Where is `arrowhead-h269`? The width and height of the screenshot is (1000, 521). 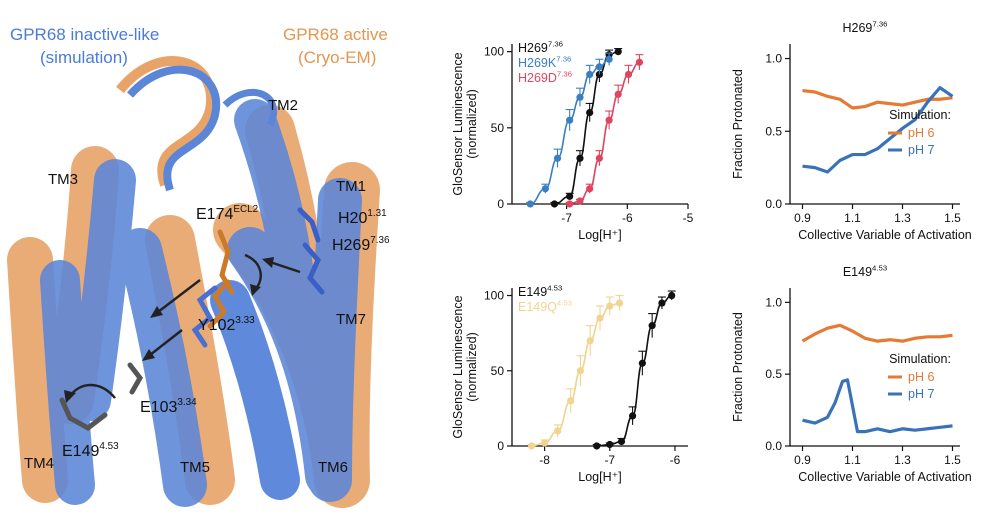 arrowhead-h269 is located at coordinates (268, 262).